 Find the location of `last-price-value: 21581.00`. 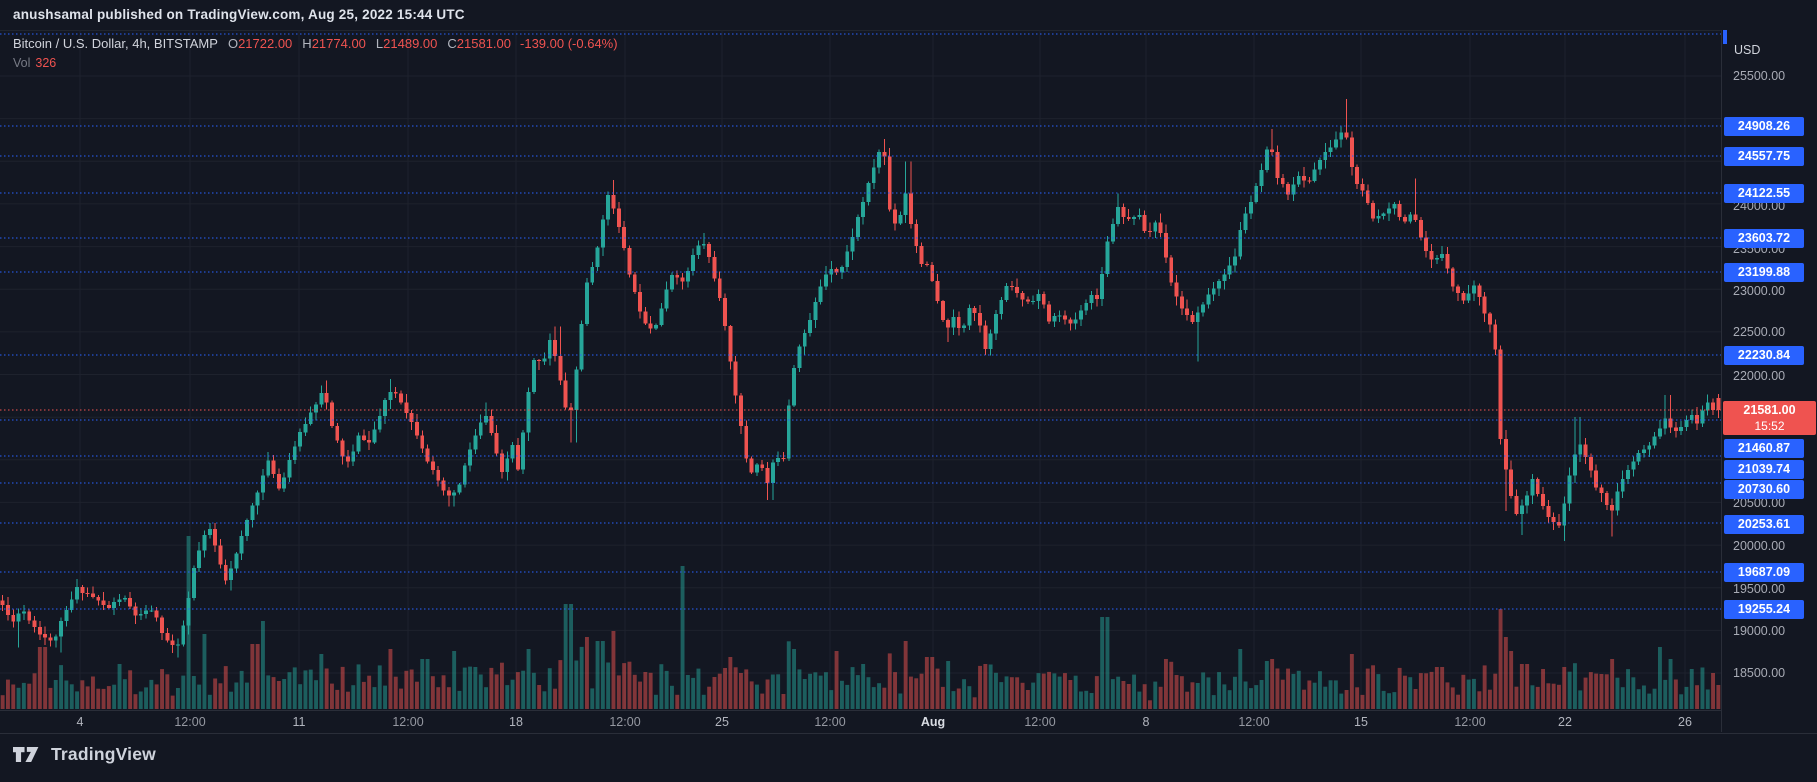

last-price-value: 21581.00 is located at coordinates (1769, 410).